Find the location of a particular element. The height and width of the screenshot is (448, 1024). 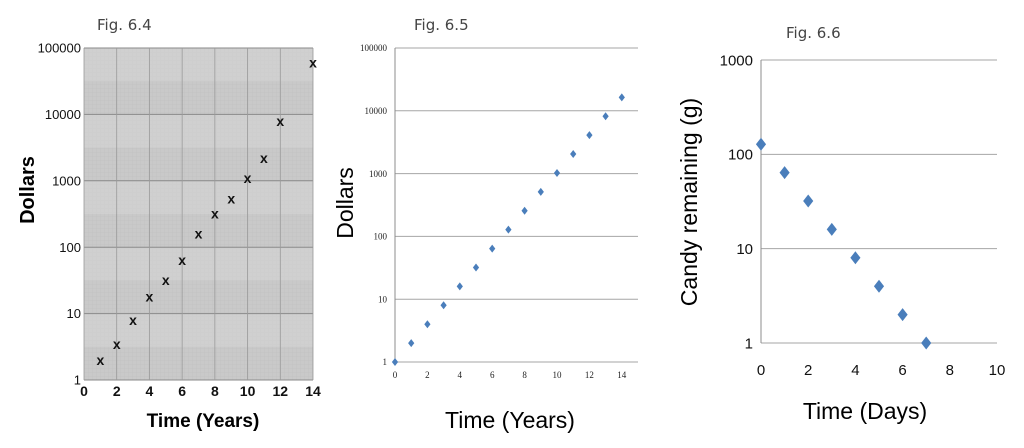

chart-title: Fig. 6.5 is located at coordinates (441, 25).